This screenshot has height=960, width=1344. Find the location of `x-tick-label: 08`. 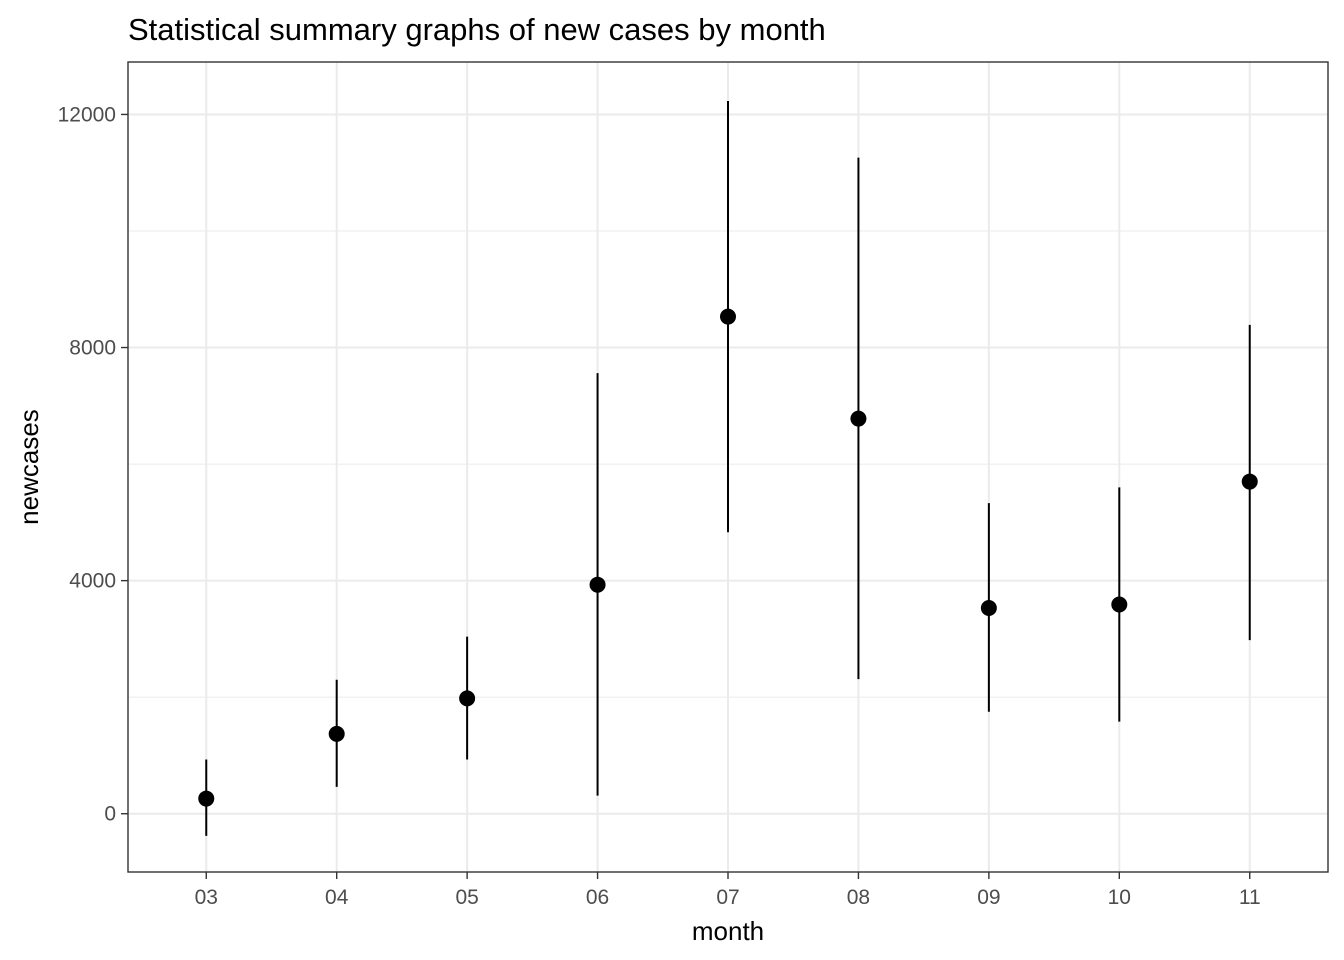

x-tick-label: 08 is located at coordinates (858, 897).